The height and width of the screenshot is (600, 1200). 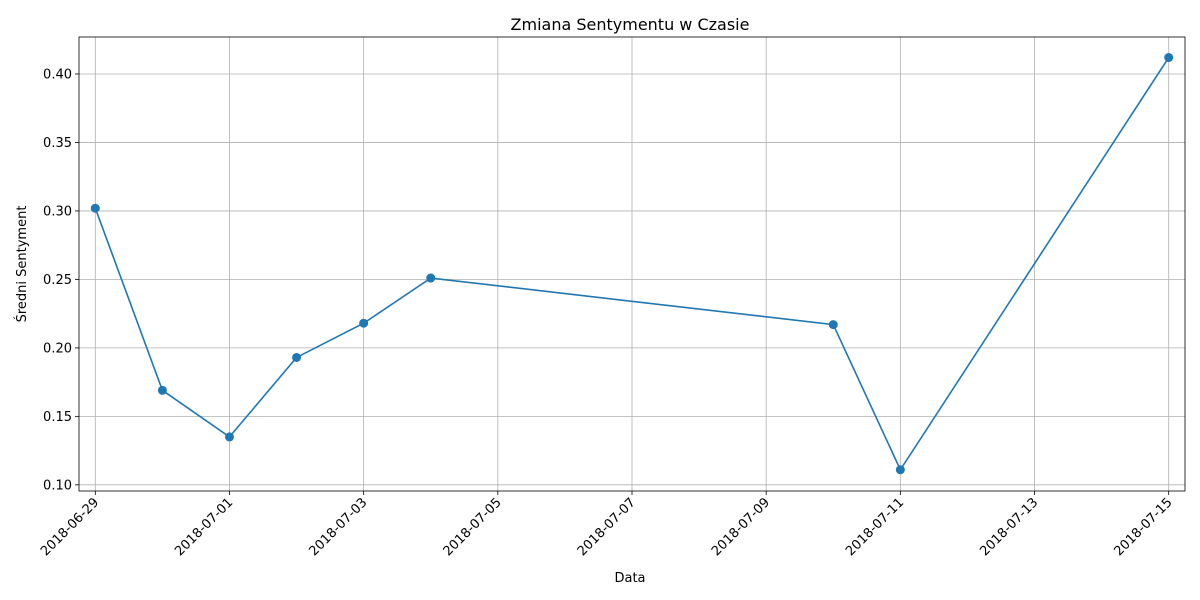 I want to click on x-tick-label: 2018-07-05, so click(x=473, y=527).